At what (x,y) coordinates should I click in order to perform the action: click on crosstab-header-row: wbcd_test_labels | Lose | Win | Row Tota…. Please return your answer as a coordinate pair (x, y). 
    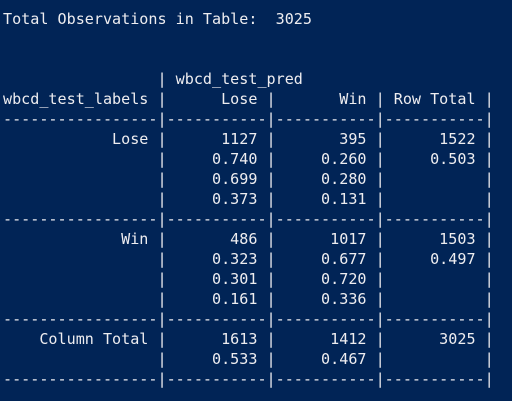
    Looking at the image, I should click on (248, 99).